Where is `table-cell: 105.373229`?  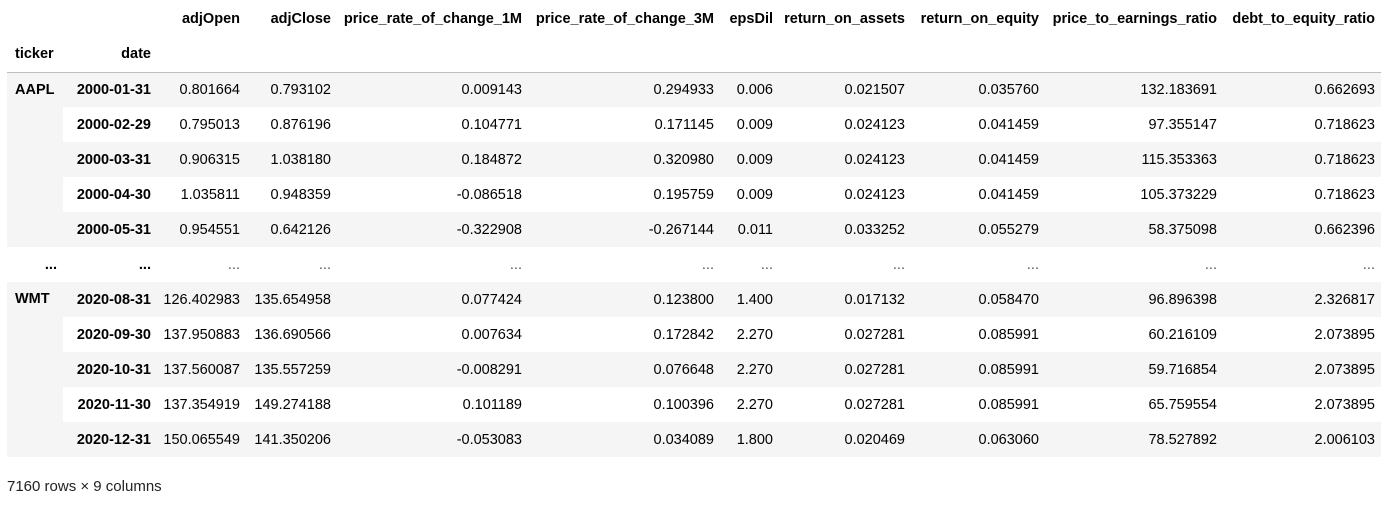 table-cell: 105.373229 is located at coordinates (1178, 194).